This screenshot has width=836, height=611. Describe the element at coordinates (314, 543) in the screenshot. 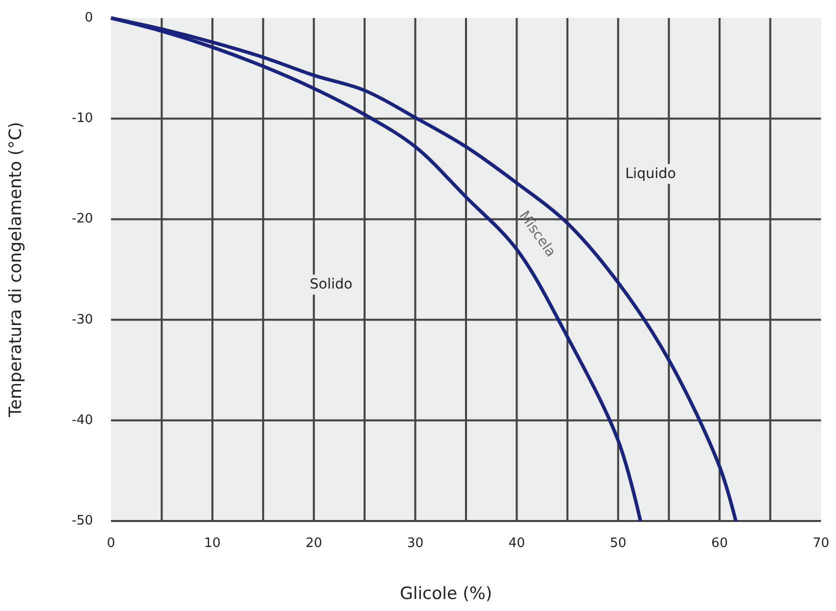

I see `x-tick-label: 20` at that location.